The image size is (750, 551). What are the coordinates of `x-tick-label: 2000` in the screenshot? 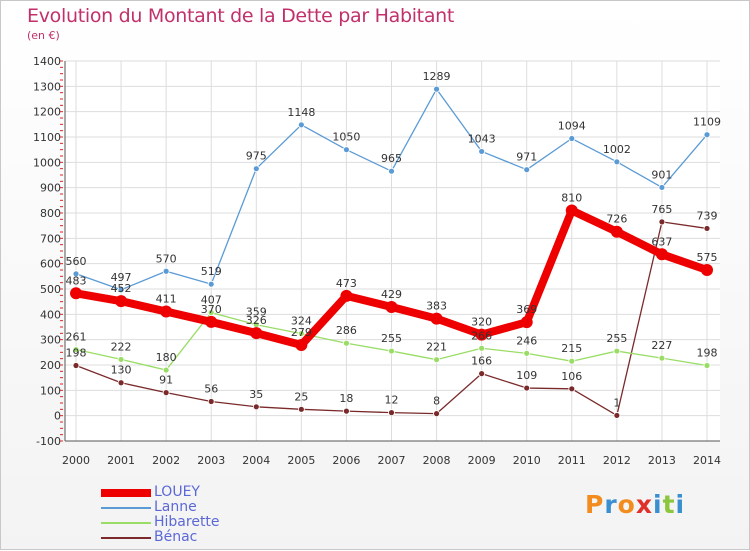 It's located at (76, 460).